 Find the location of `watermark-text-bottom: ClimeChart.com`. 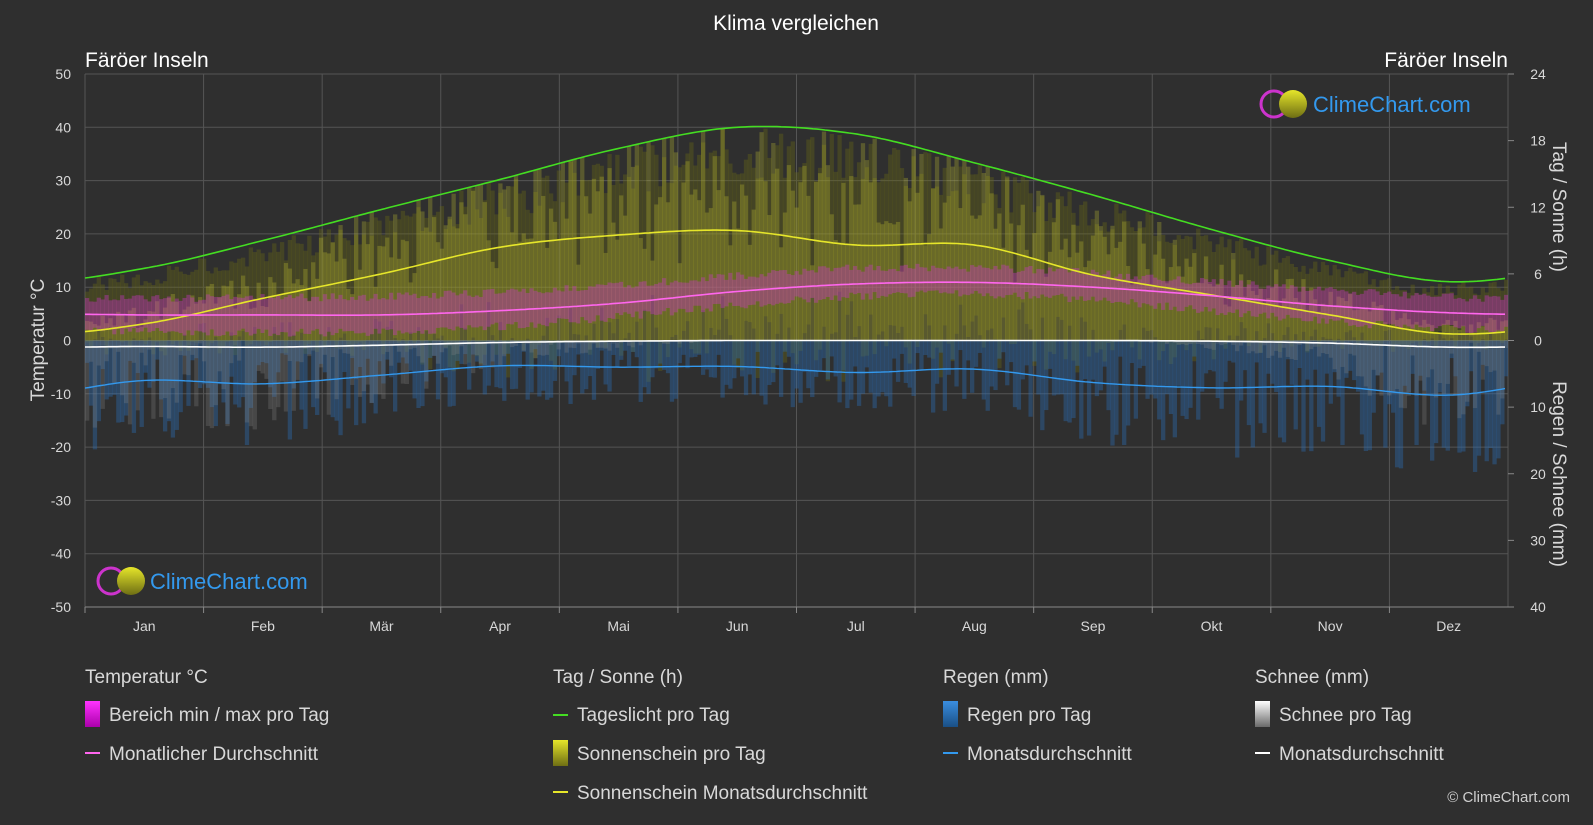

watermark-text-bottom: ClimeChart.com is located at coordinates (229, 581).